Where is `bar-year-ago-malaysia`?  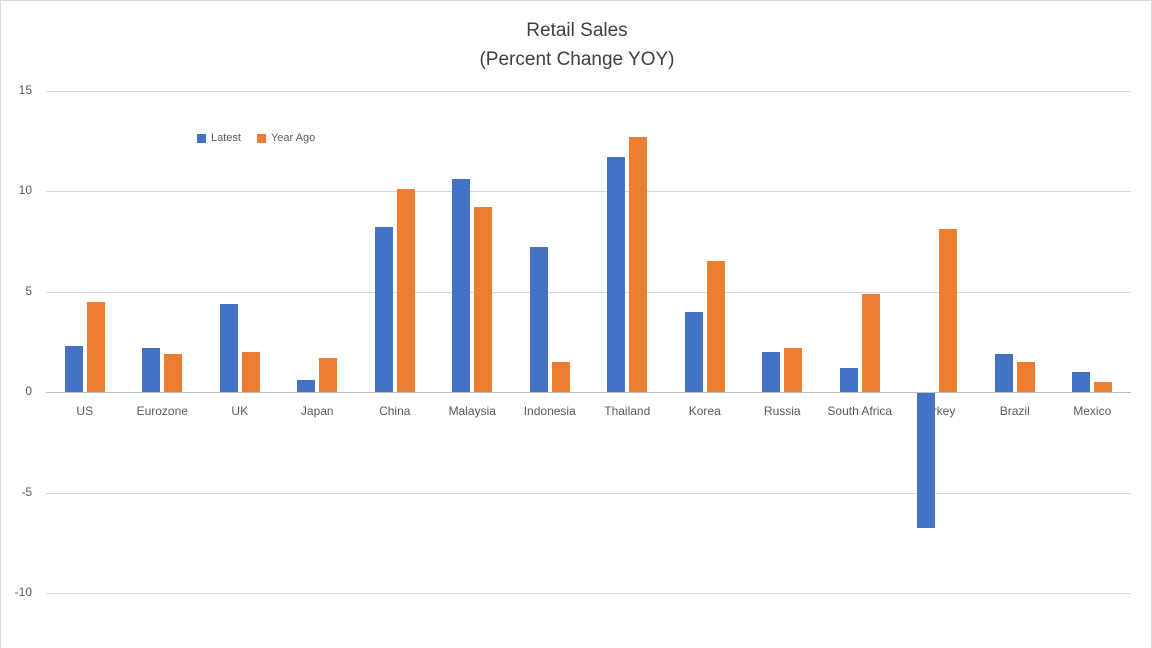
bar-year-ago-malaysia is located at coordinates (483, 299).